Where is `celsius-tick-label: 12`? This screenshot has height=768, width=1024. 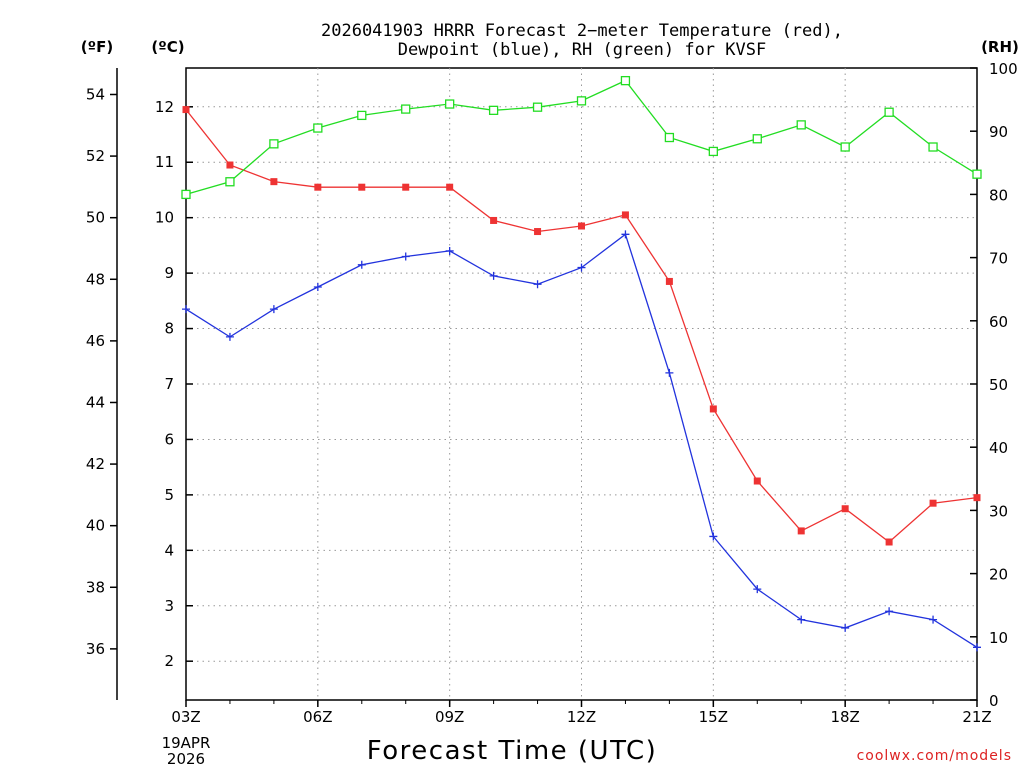
celsius-tick-label: 12 is located at coordinates (164, 107).